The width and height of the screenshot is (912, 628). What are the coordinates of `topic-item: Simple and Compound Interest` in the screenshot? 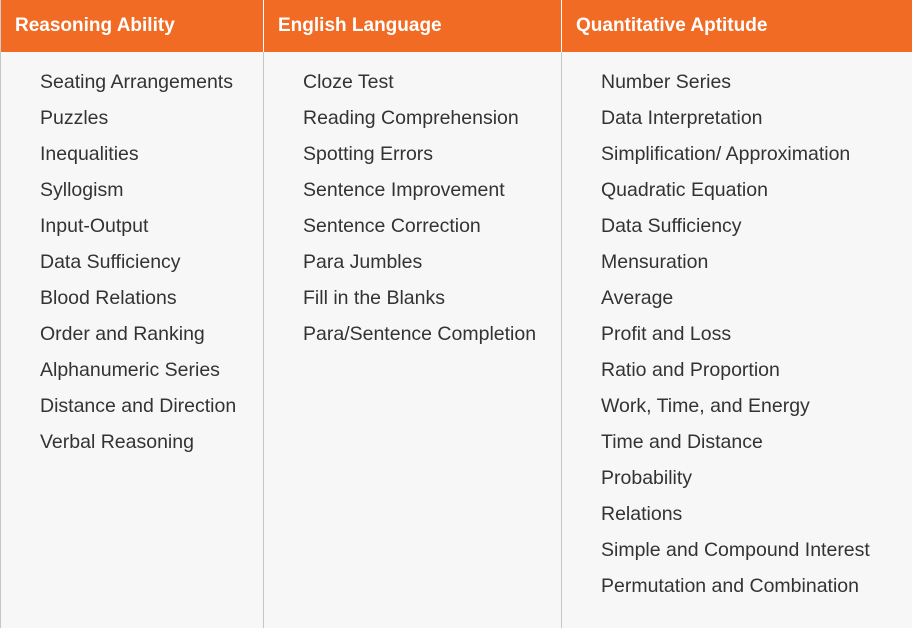 It's located at (735, 550).